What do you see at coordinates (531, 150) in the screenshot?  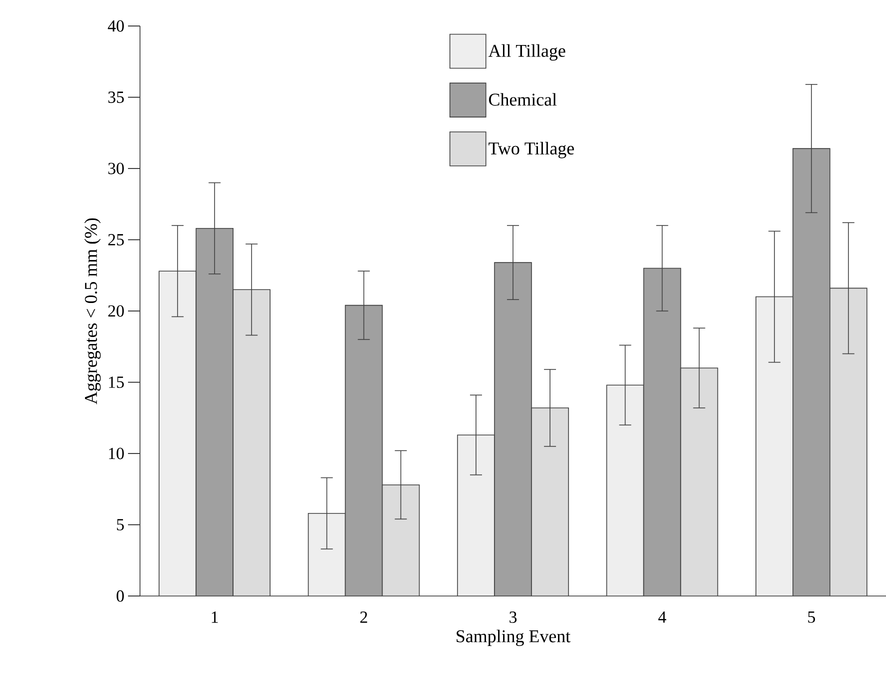 I see `legend-label: Two Tillage` at bounding box center [531, 150].